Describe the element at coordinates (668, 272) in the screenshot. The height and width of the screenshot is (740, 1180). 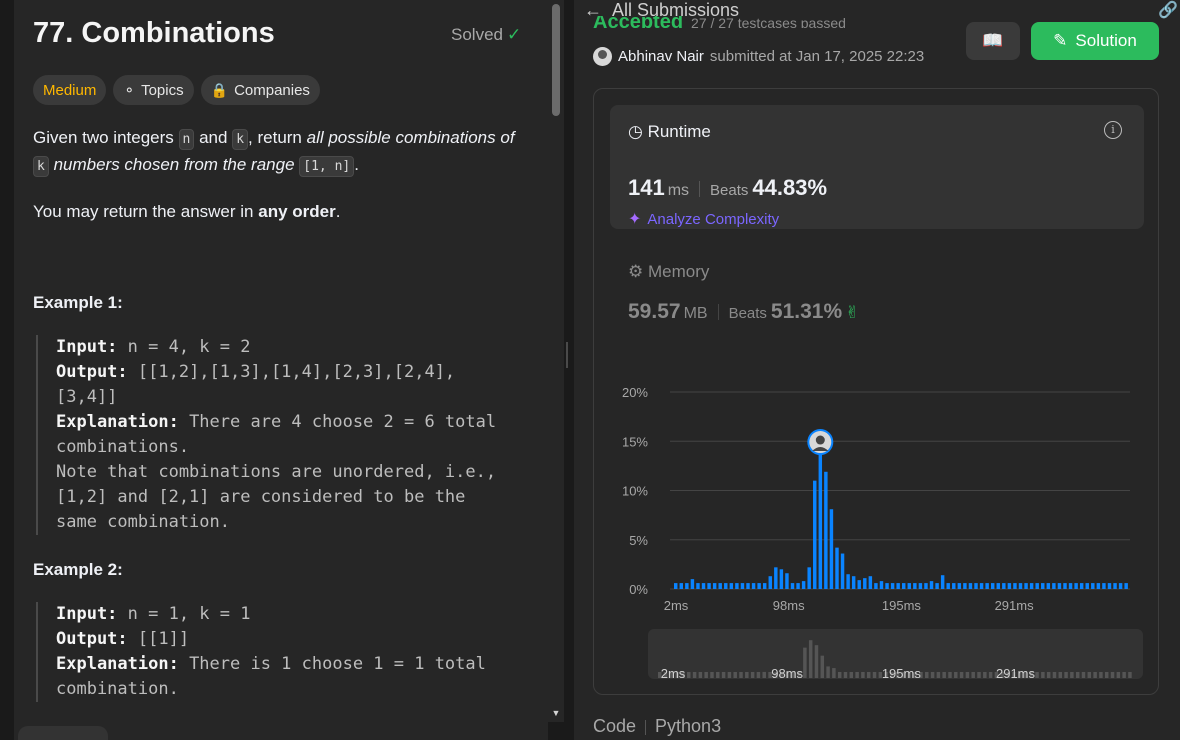
I see `memory-title: ⚙ Memory` at that location.